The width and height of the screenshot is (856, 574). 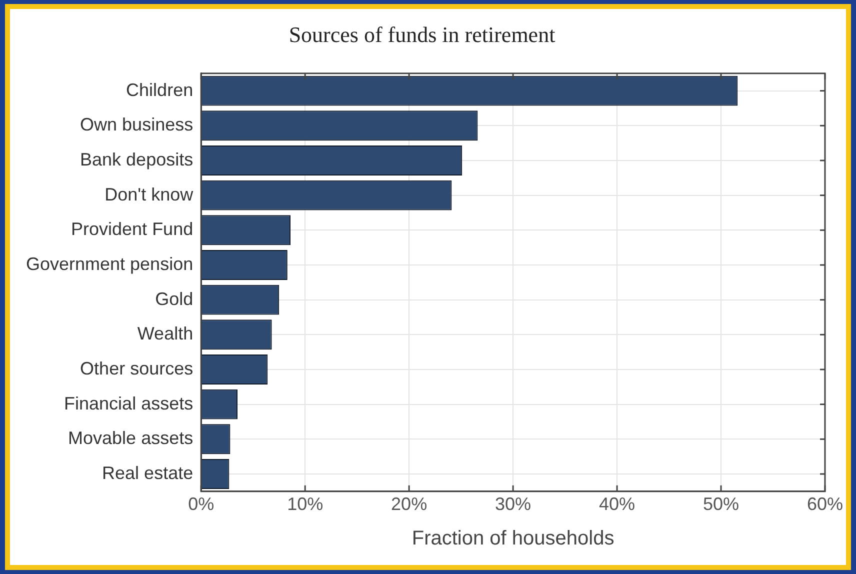 What do you see at coordinates (409, 504) in the screenshot?
I see `x-tick-label: 20%` at bounding box center [409, 504].